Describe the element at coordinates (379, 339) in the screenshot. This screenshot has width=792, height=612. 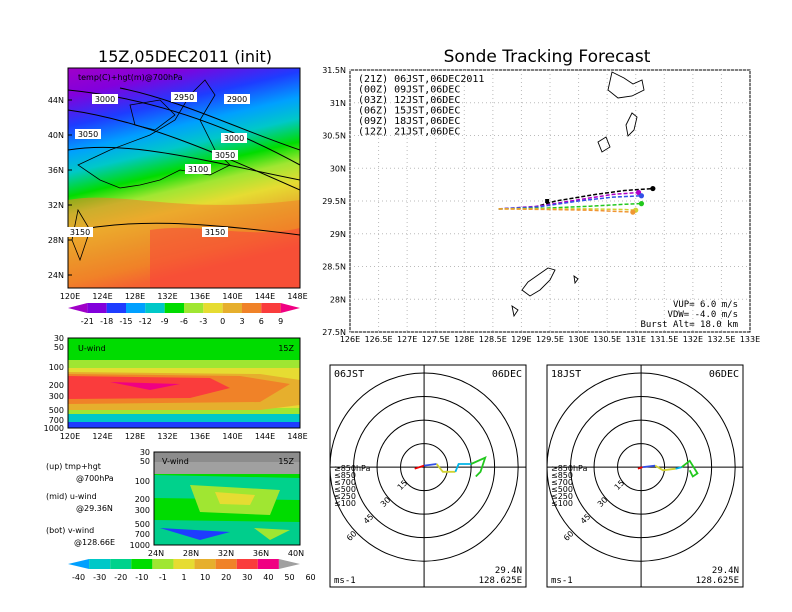
I see `x-tick-label: 126.5E` at that location.